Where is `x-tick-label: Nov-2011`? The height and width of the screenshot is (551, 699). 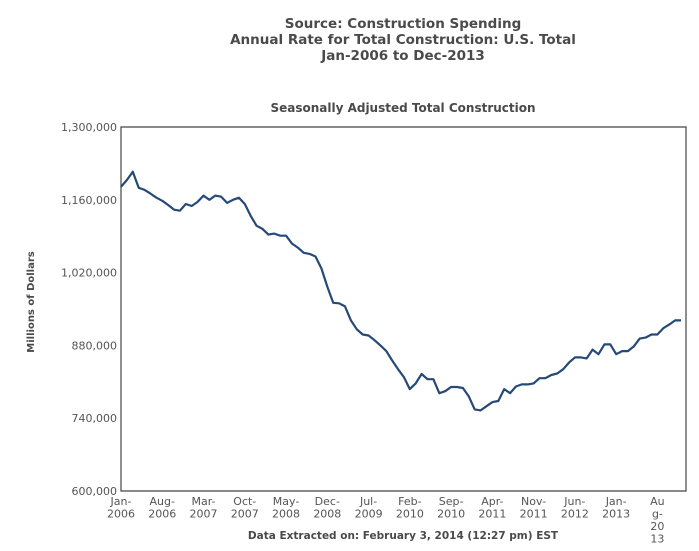
x-tick-label: Nov-2011 is located at coordinates (534, 508).